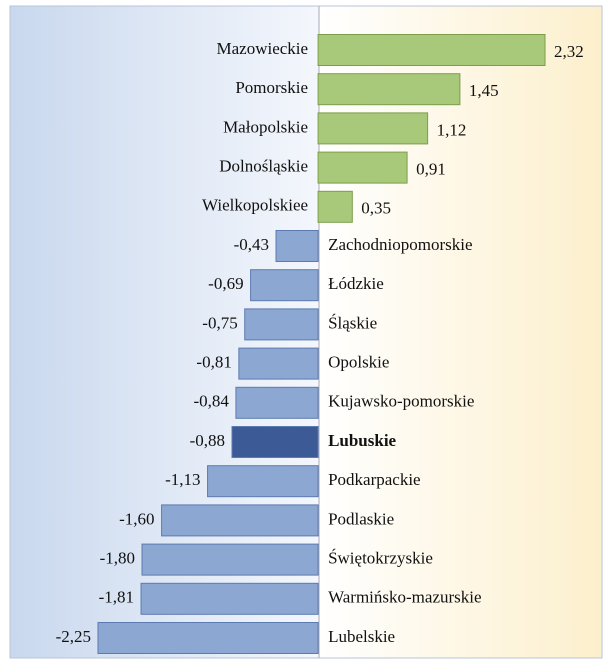  I want to click on value-label: -0,81, so click(213, 362).